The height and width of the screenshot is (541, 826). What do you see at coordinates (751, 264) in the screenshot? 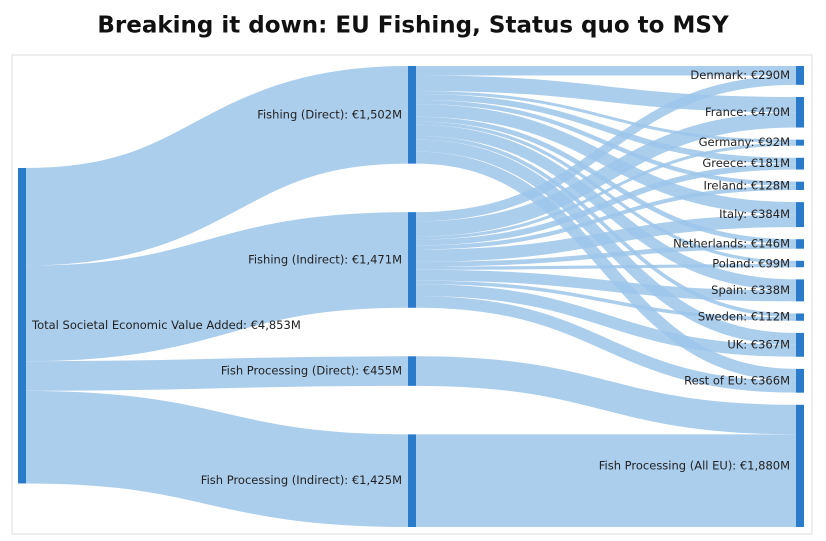
I see `node-label: Poland: €99M` at bounding box center [751, 264].